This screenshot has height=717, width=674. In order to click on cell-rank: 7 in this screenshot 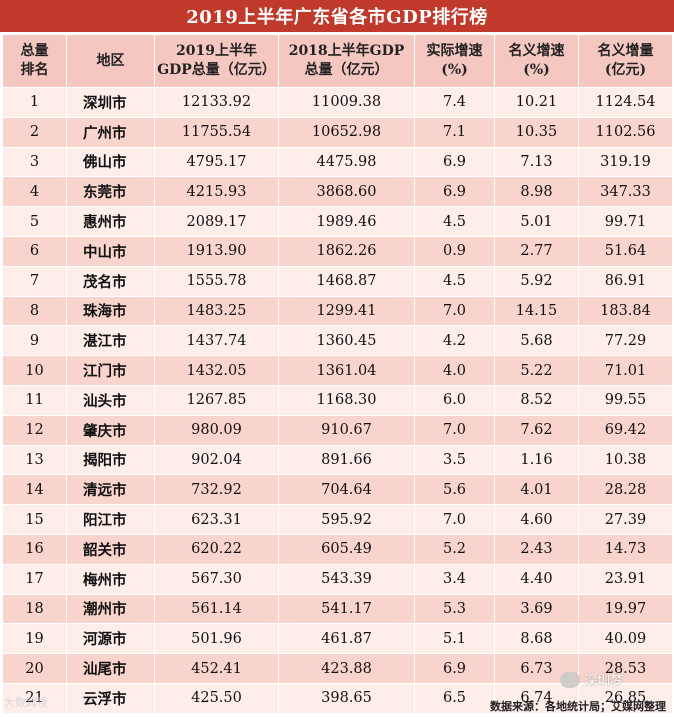, I will do `click(34, 281)`.